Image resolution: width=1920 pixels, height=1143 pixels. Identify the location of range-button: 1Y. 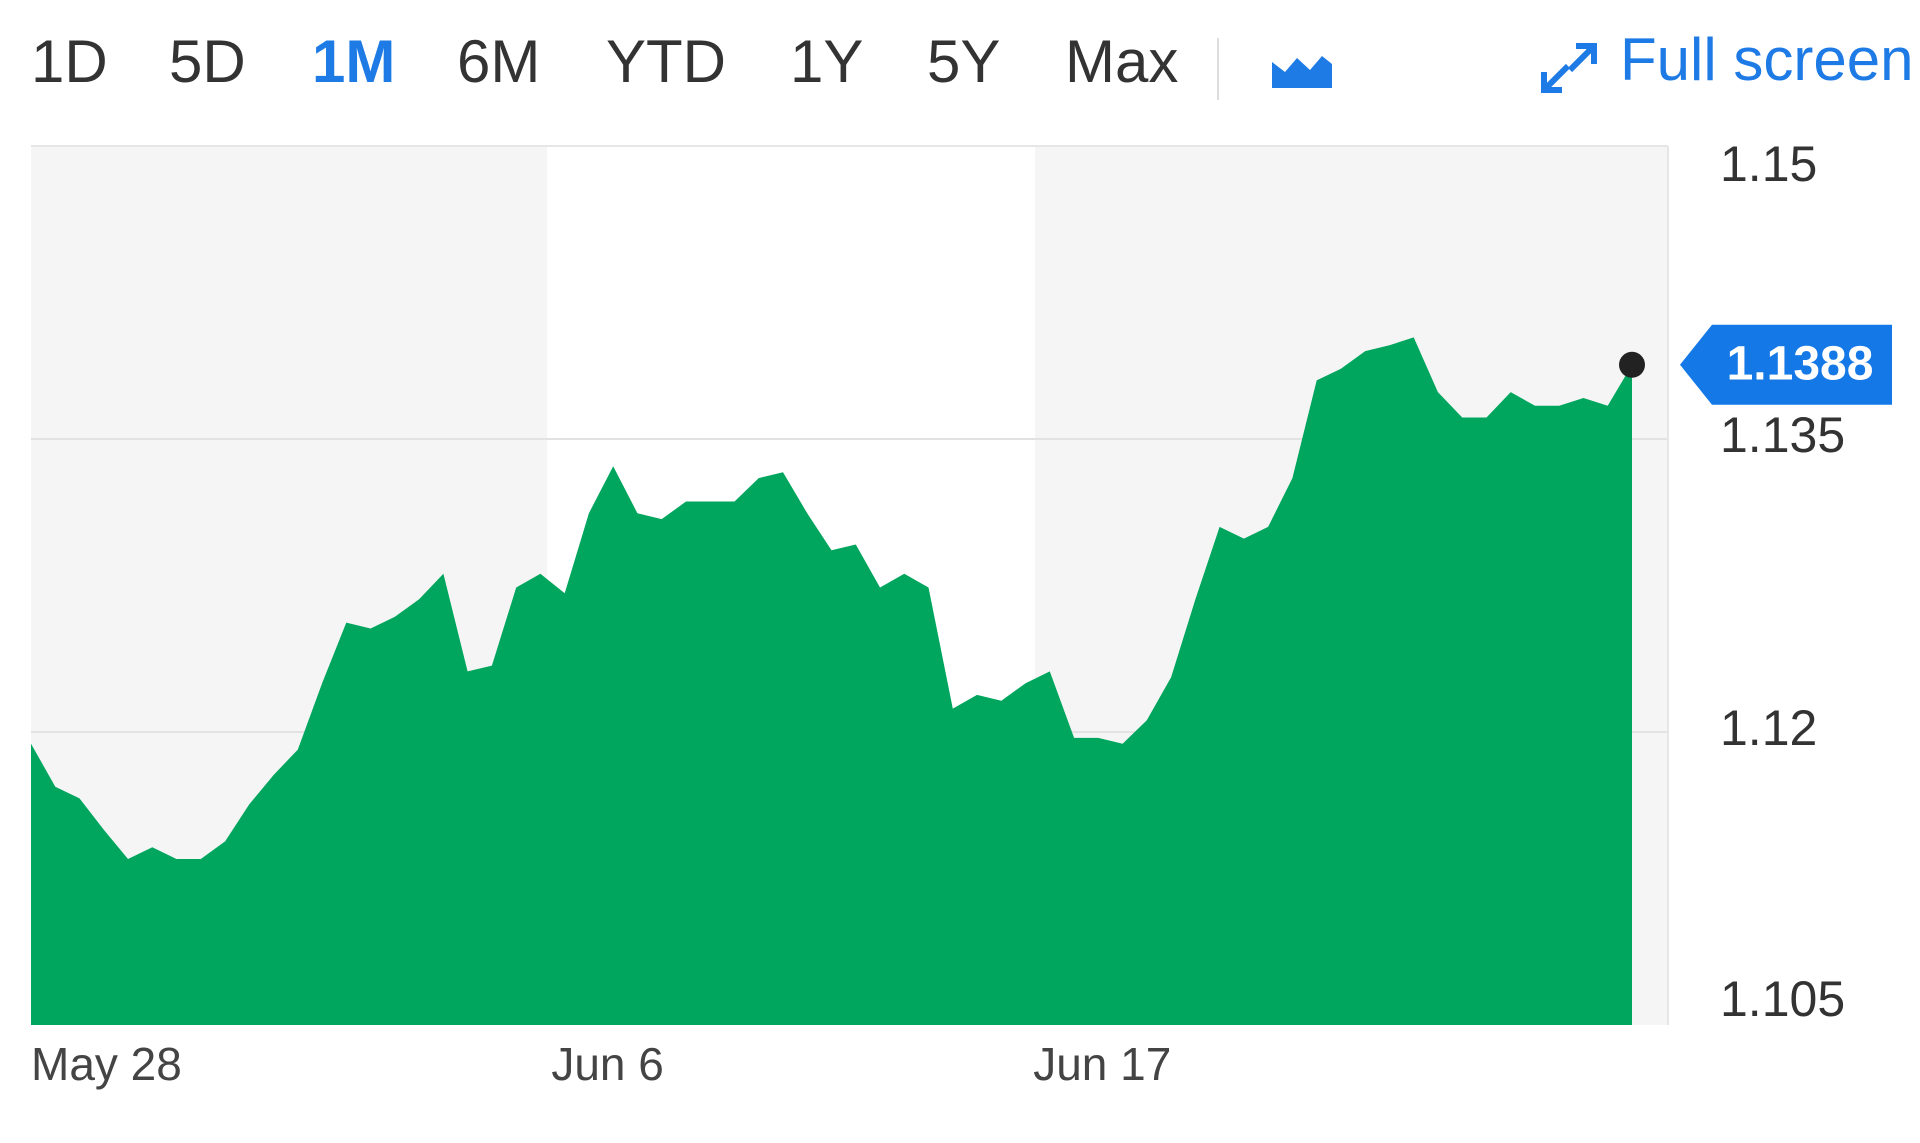
(826, 61).